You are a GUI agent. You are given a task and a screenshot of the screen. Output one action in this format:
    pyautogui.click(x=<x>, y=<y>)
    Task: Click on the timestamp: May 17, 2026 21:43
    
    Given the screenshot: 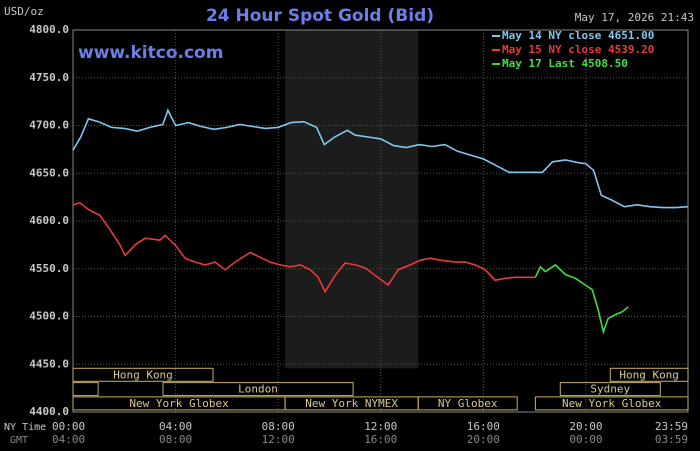 What is the action you would take?
    pyautogui.click(x=634, y=17)
    